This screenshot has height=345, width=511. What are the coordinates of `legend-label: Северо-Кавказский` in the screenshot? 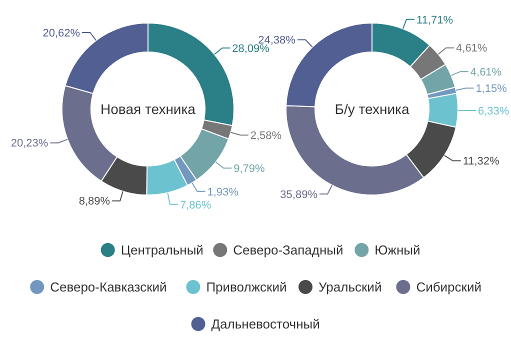 It's located at (108, 287).